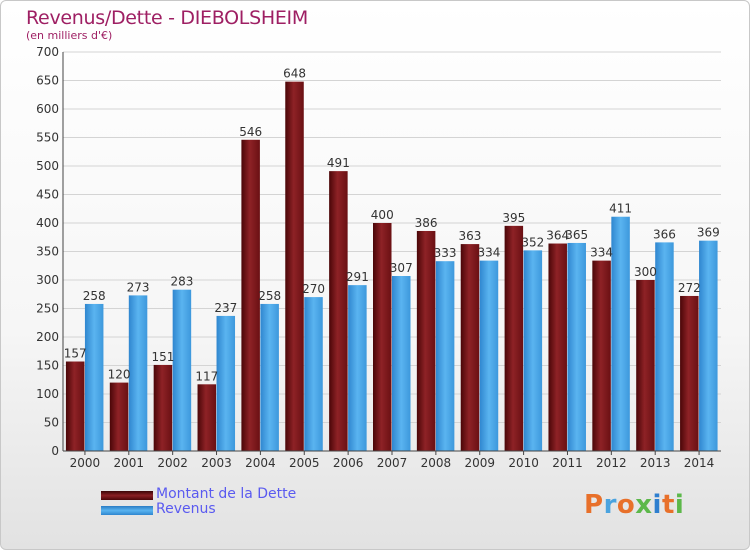  What do you see at coordinates (138, 287) in the screenshot?
I see `data-label: 273` at bounding box center [138, 287].